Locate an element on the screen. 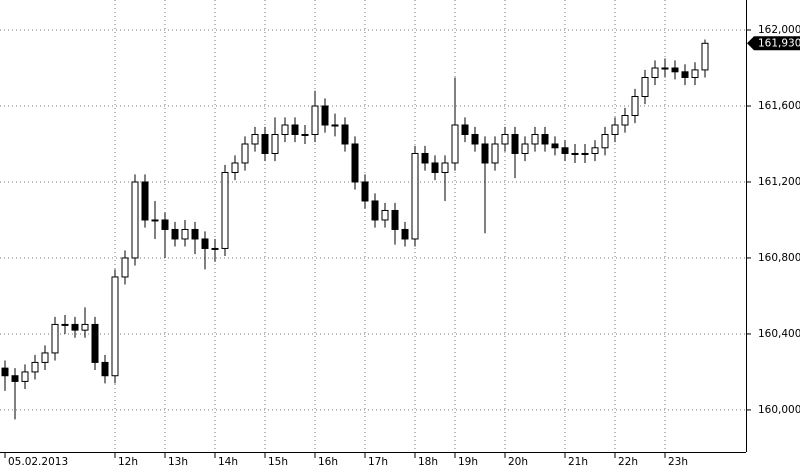 The width and height of the screenshot is (800, 469). y-tick-label: 160,400 is located at coordinates (779, 334).